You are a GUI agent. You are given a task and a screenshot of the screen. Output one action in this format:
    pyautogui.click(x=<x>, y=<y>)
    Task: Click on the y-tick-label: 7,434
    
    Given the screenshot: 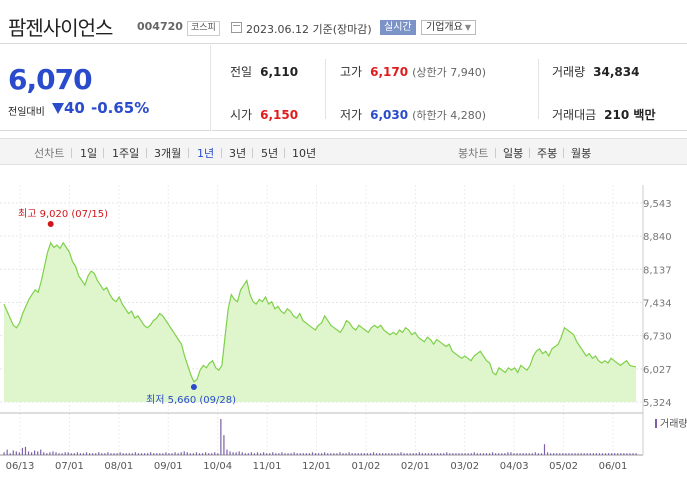 What is the action you would take?
    pyautogui.click(x=657, y=304)
    